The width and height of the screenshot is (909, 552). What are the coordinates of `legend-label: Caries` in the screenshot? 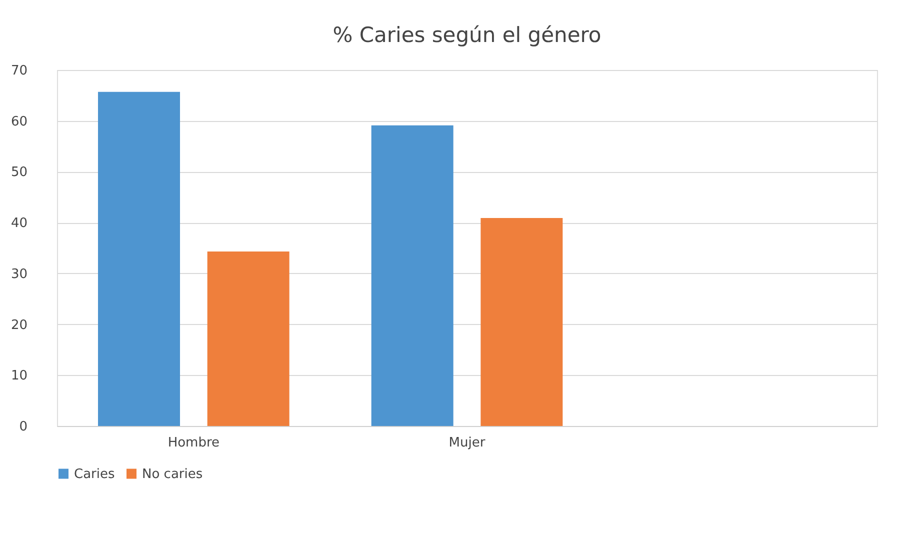 It's located at (94, 474).